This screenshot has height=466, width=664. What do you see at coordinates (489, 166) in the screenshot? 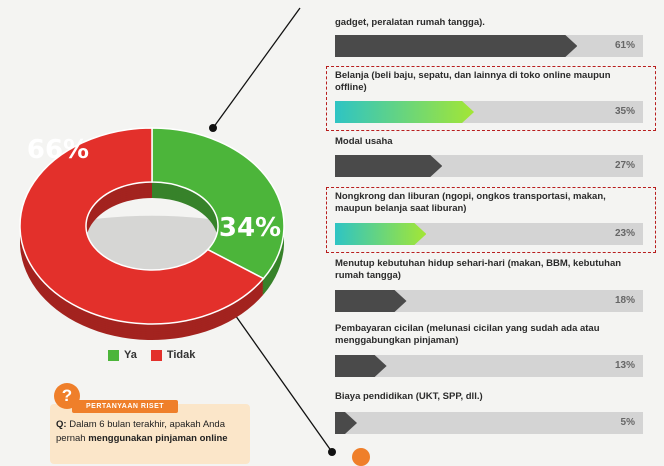
I see `bar-track: 27%` at bounding box center [489, 166].